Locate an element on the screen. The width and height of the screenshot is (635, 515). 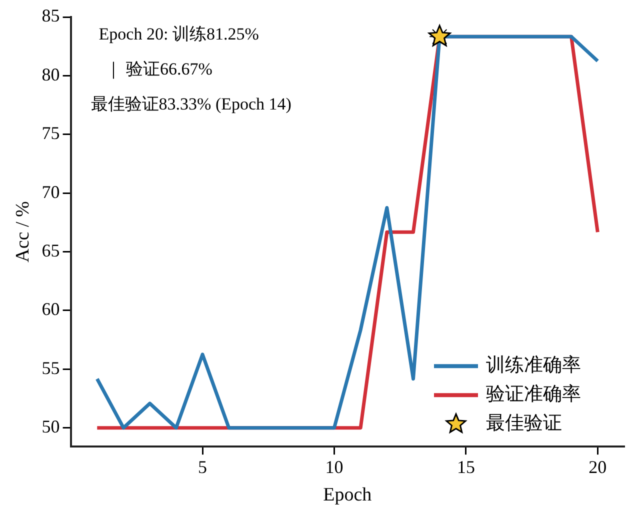
legend-label: 最佳验证 is located at coordinates (524, 423).